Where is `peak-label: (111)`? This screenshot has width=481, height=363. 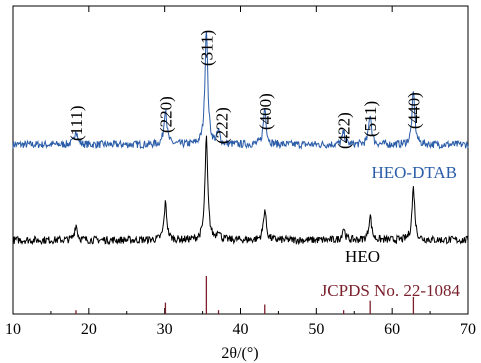 peak-label: (111) is located at coordinates (76, 123).